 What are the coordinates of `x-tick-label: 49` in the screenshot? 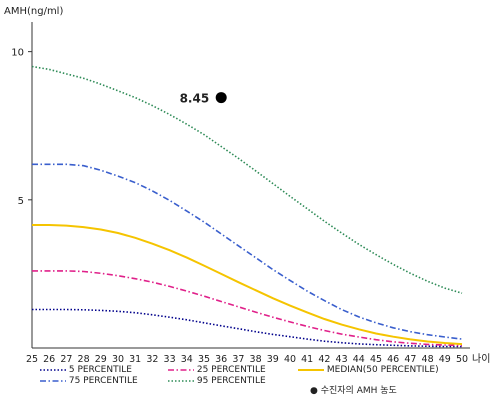 It's located at (445, 359).